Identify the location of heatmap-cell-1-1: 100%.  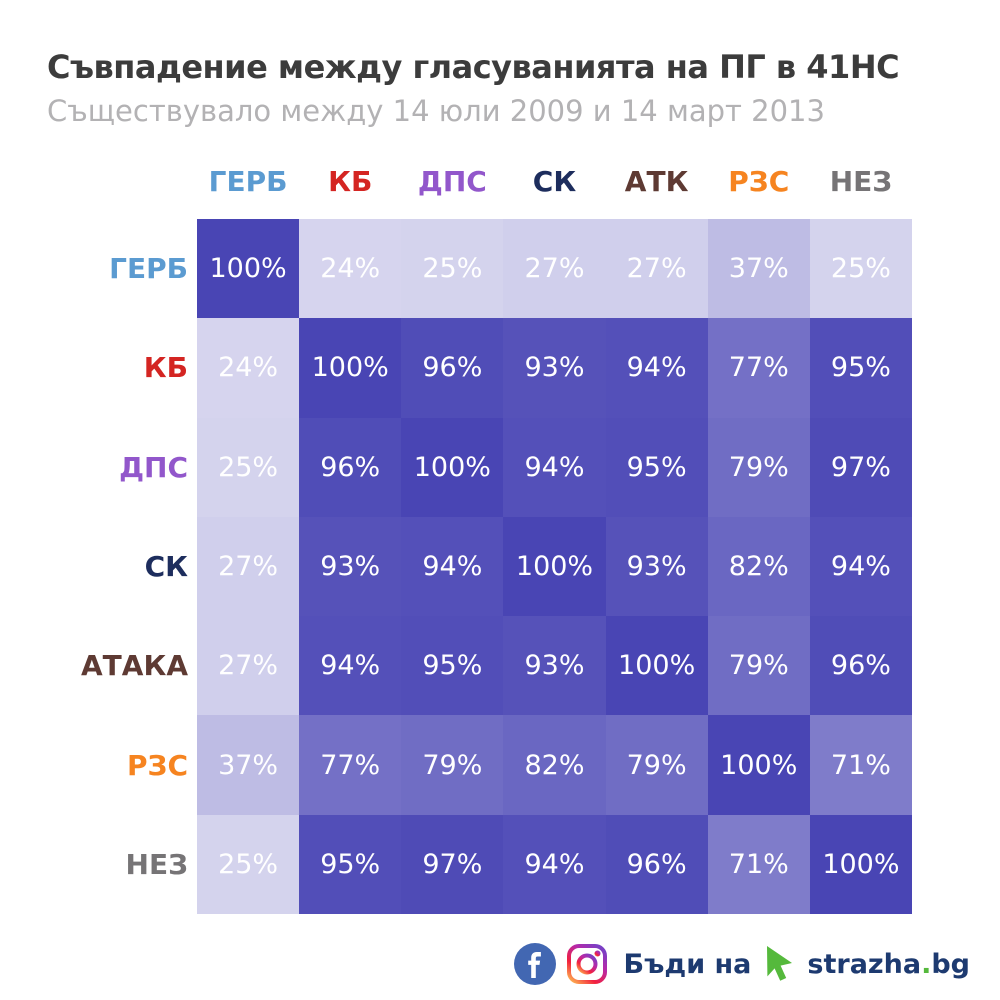
(350, 368).